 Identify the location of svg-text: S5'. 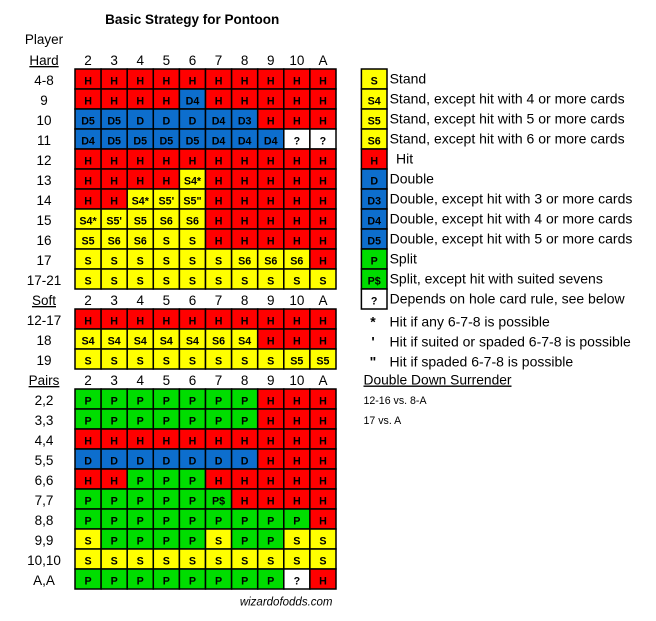
(167, 202).